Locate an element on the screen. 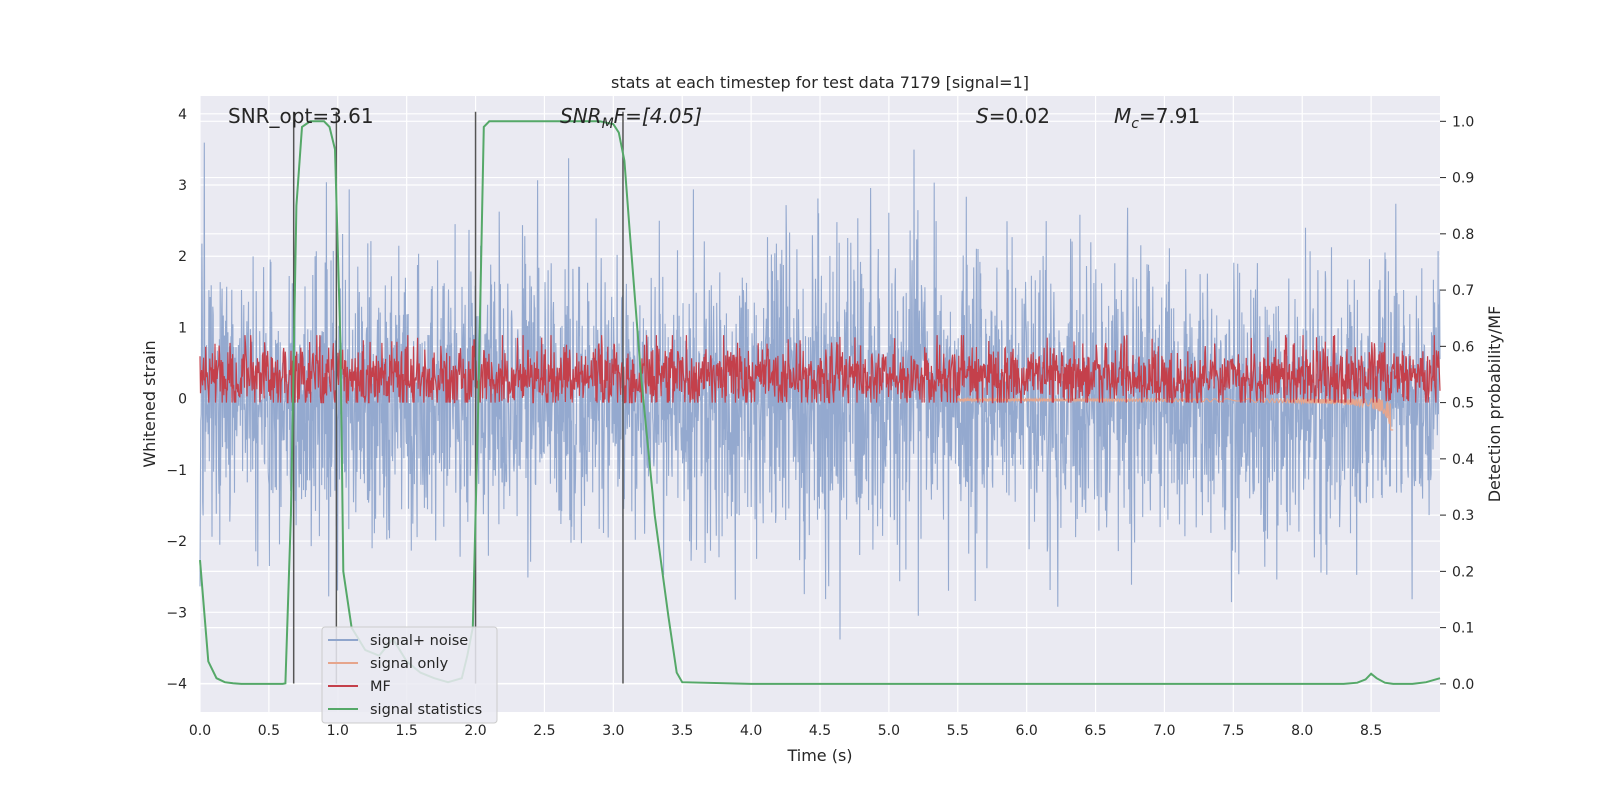 Image resolution: width=1600 pixels, height=800 pixels. x-tick-12: 6.0 is located at coordinates (1027, 731).